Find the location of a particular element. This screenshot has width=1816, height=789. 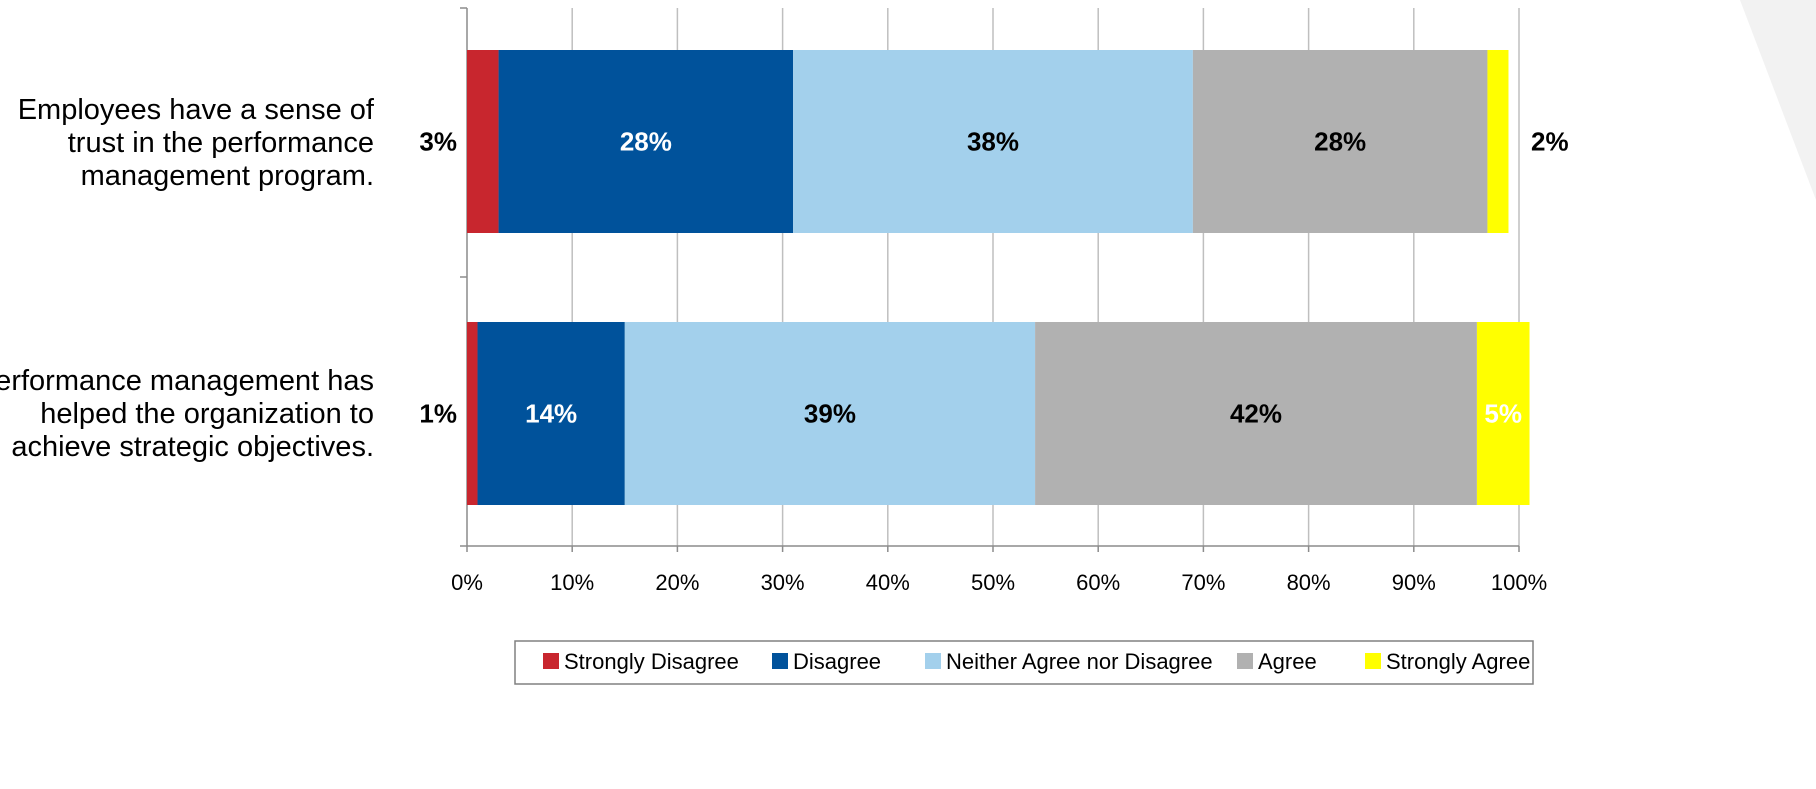

watermark-shape is located at coordinates (1778, 100).